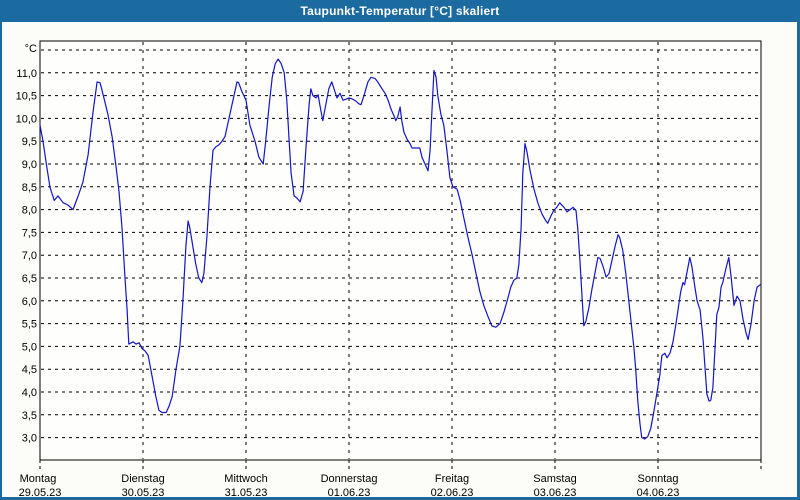 The width and height of the screenshot is (800, 500). I want to click on y-axis-unit-label: °C, so click(31, 49).